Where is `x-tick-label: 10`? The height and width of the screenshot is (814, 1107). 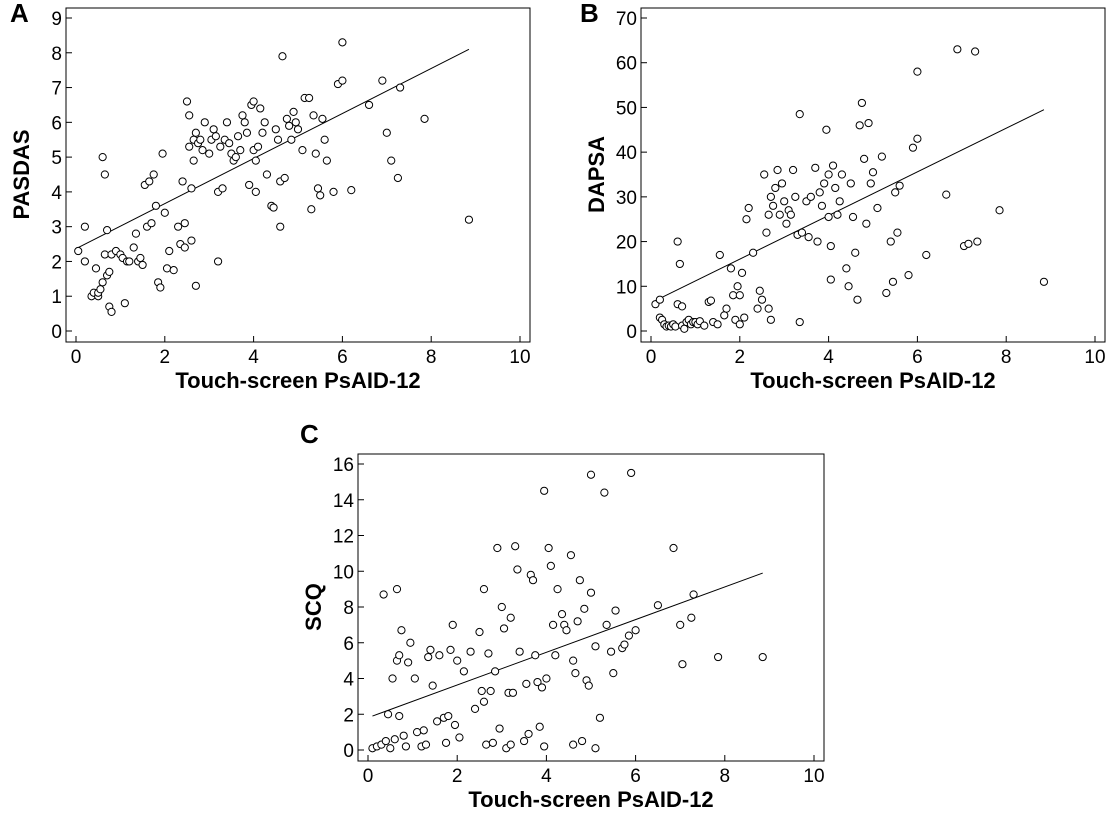
x-tick-label: 10 is located at coordinates (813, 776).